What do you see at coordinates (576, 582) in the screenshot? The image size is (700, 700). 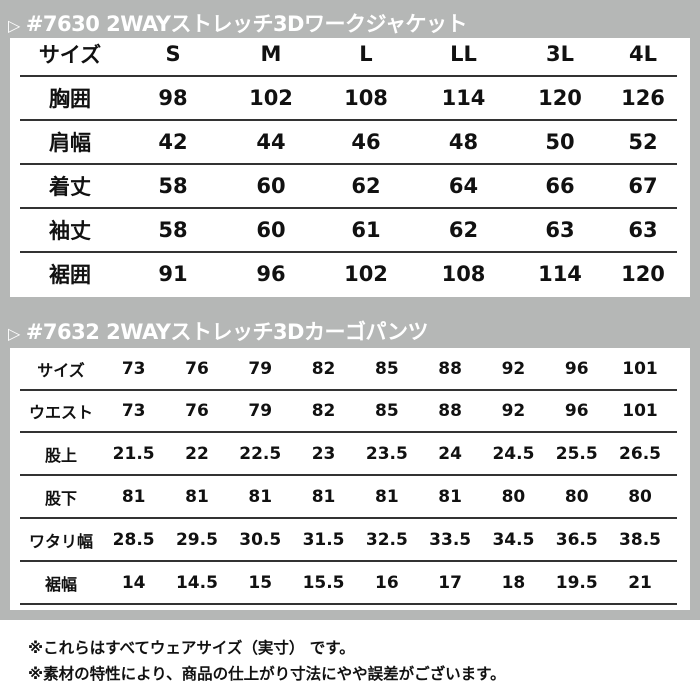 I see `cell-value: 19.5` at bounding box center [576, 582].